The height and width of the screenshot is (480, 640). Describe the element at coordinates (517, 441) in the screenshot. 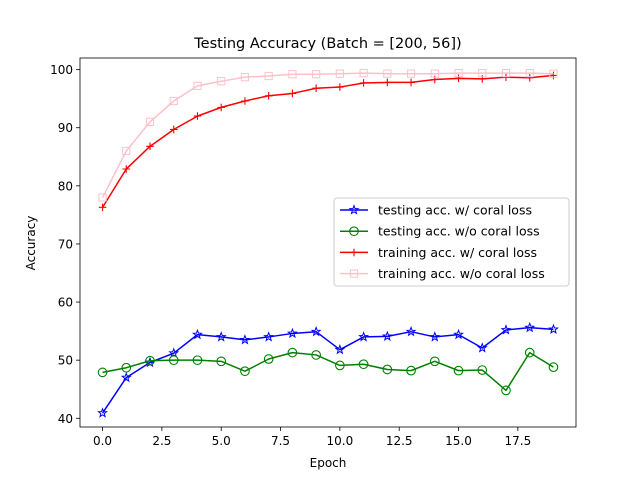

I see `x-tick-label: 17.5` at that location.